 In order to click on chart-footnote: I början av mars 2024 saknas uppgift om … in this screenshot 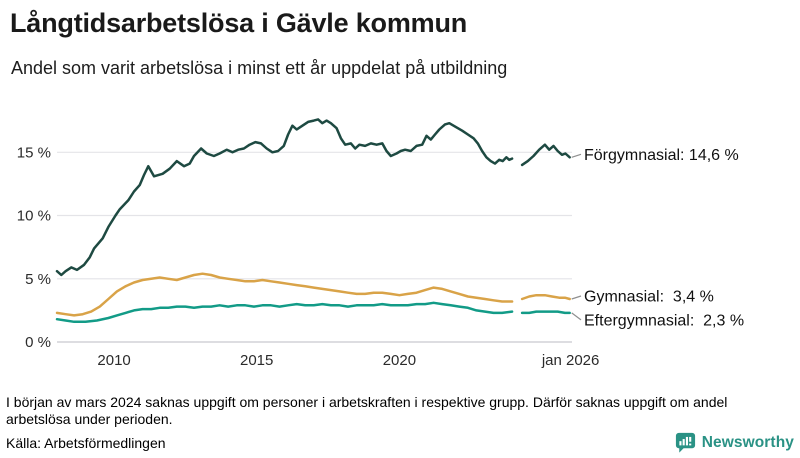, I will do `click(367, 411)`.